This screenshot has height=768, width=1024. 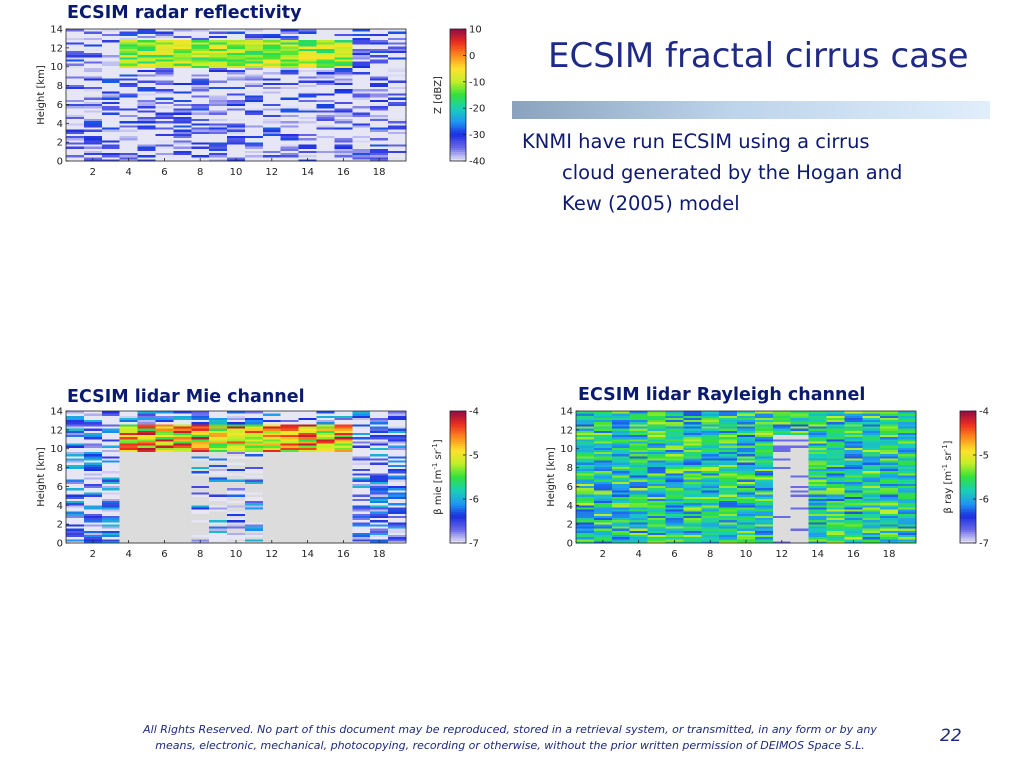 I want to click on rayleigh-colorbar-tick-label: -6, so click(x=984, y=500).